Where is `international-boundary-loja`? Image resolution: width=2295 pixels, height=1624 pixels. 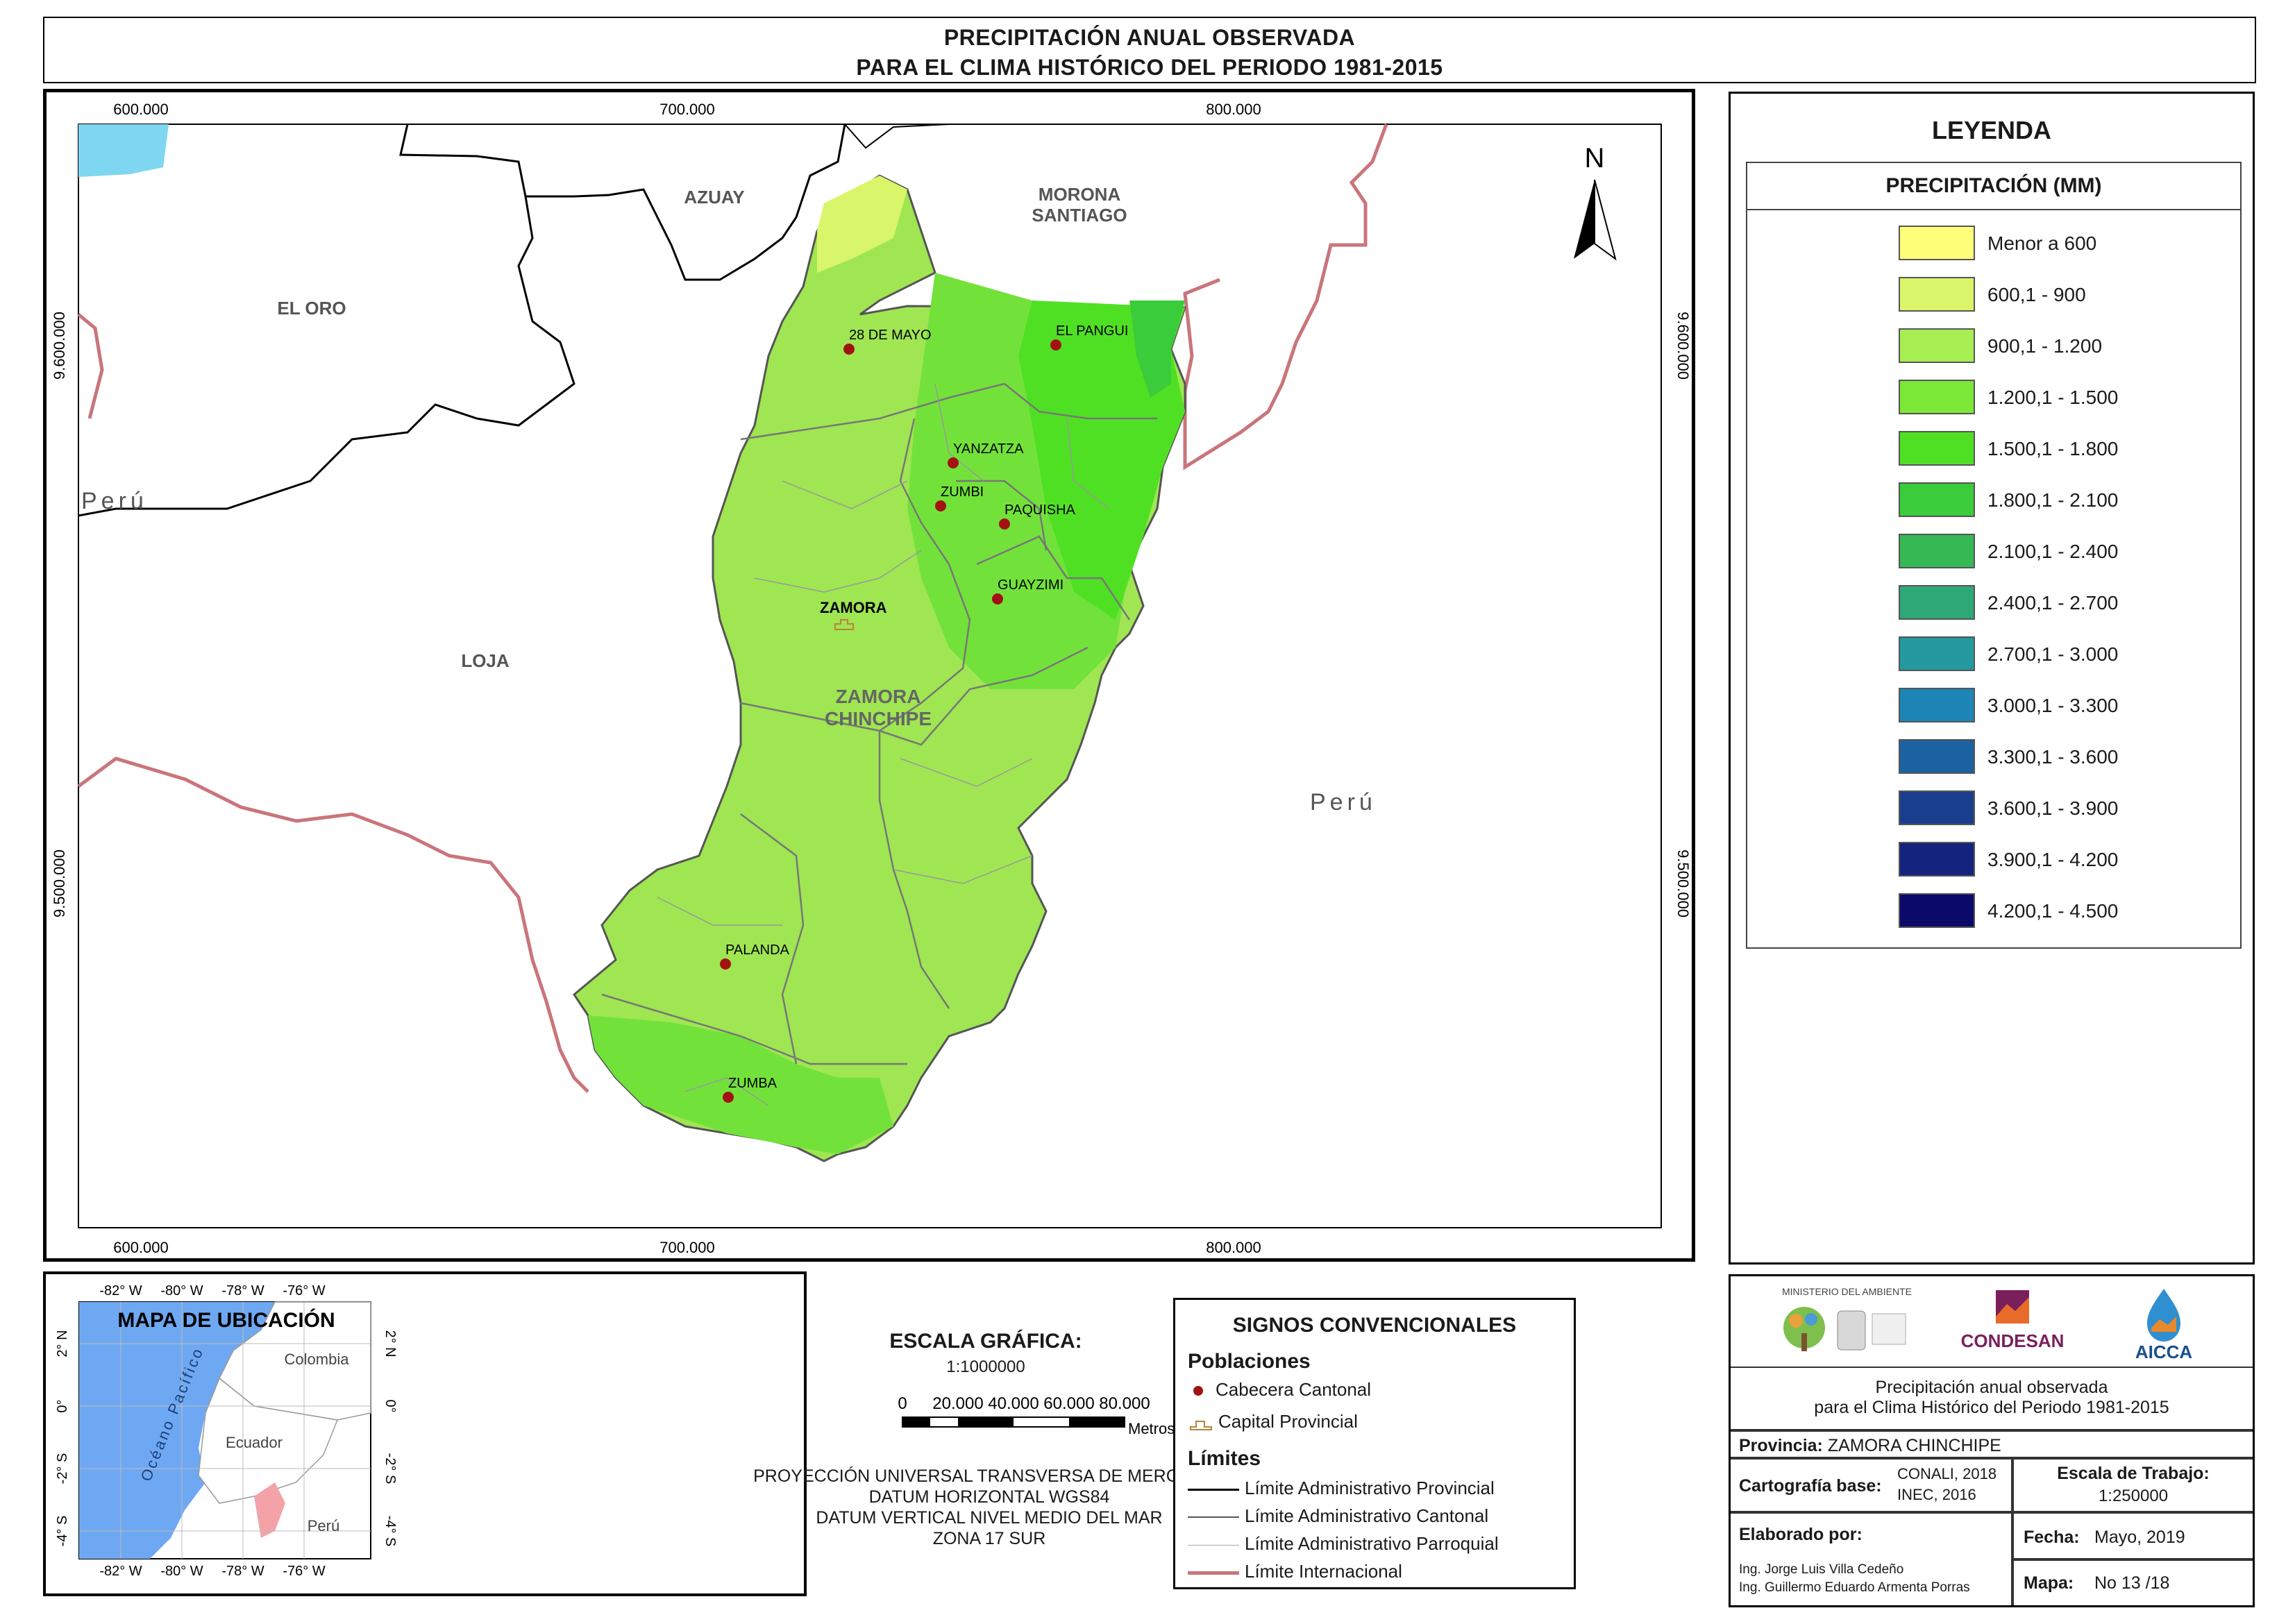
international-boundary-loja is located at coordinates (333, 924).